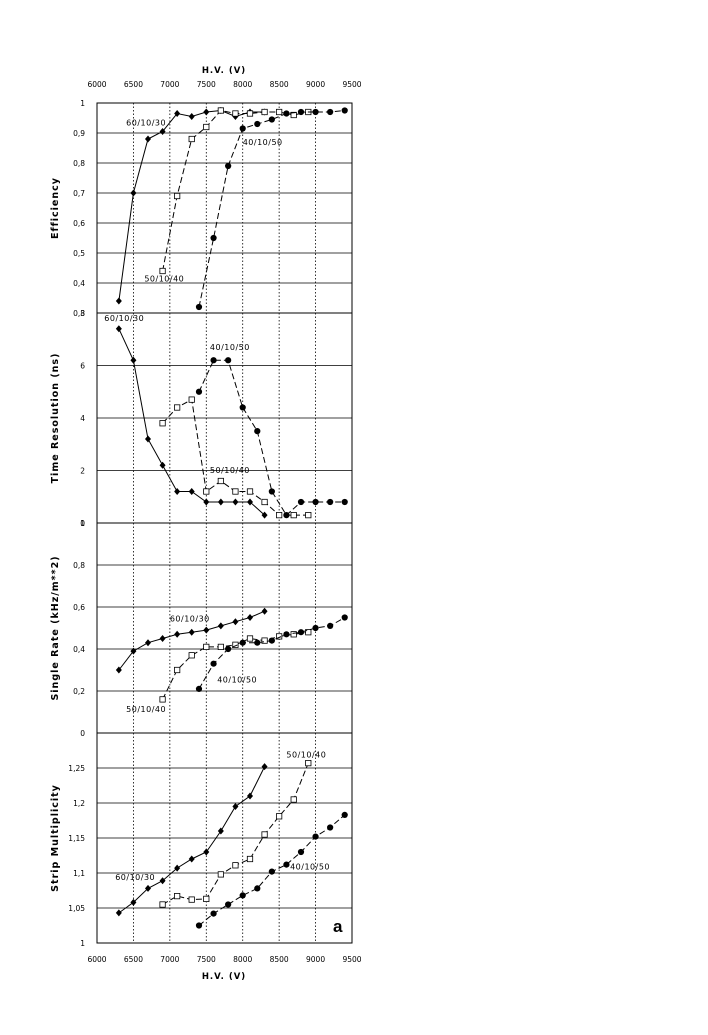 This screenshot has height=1035, width=708. What do you see at coordinates (96, 959) in the screenshot?
I see `x-tick-bottom-6000: 6000` at bounding box center [96, 959].